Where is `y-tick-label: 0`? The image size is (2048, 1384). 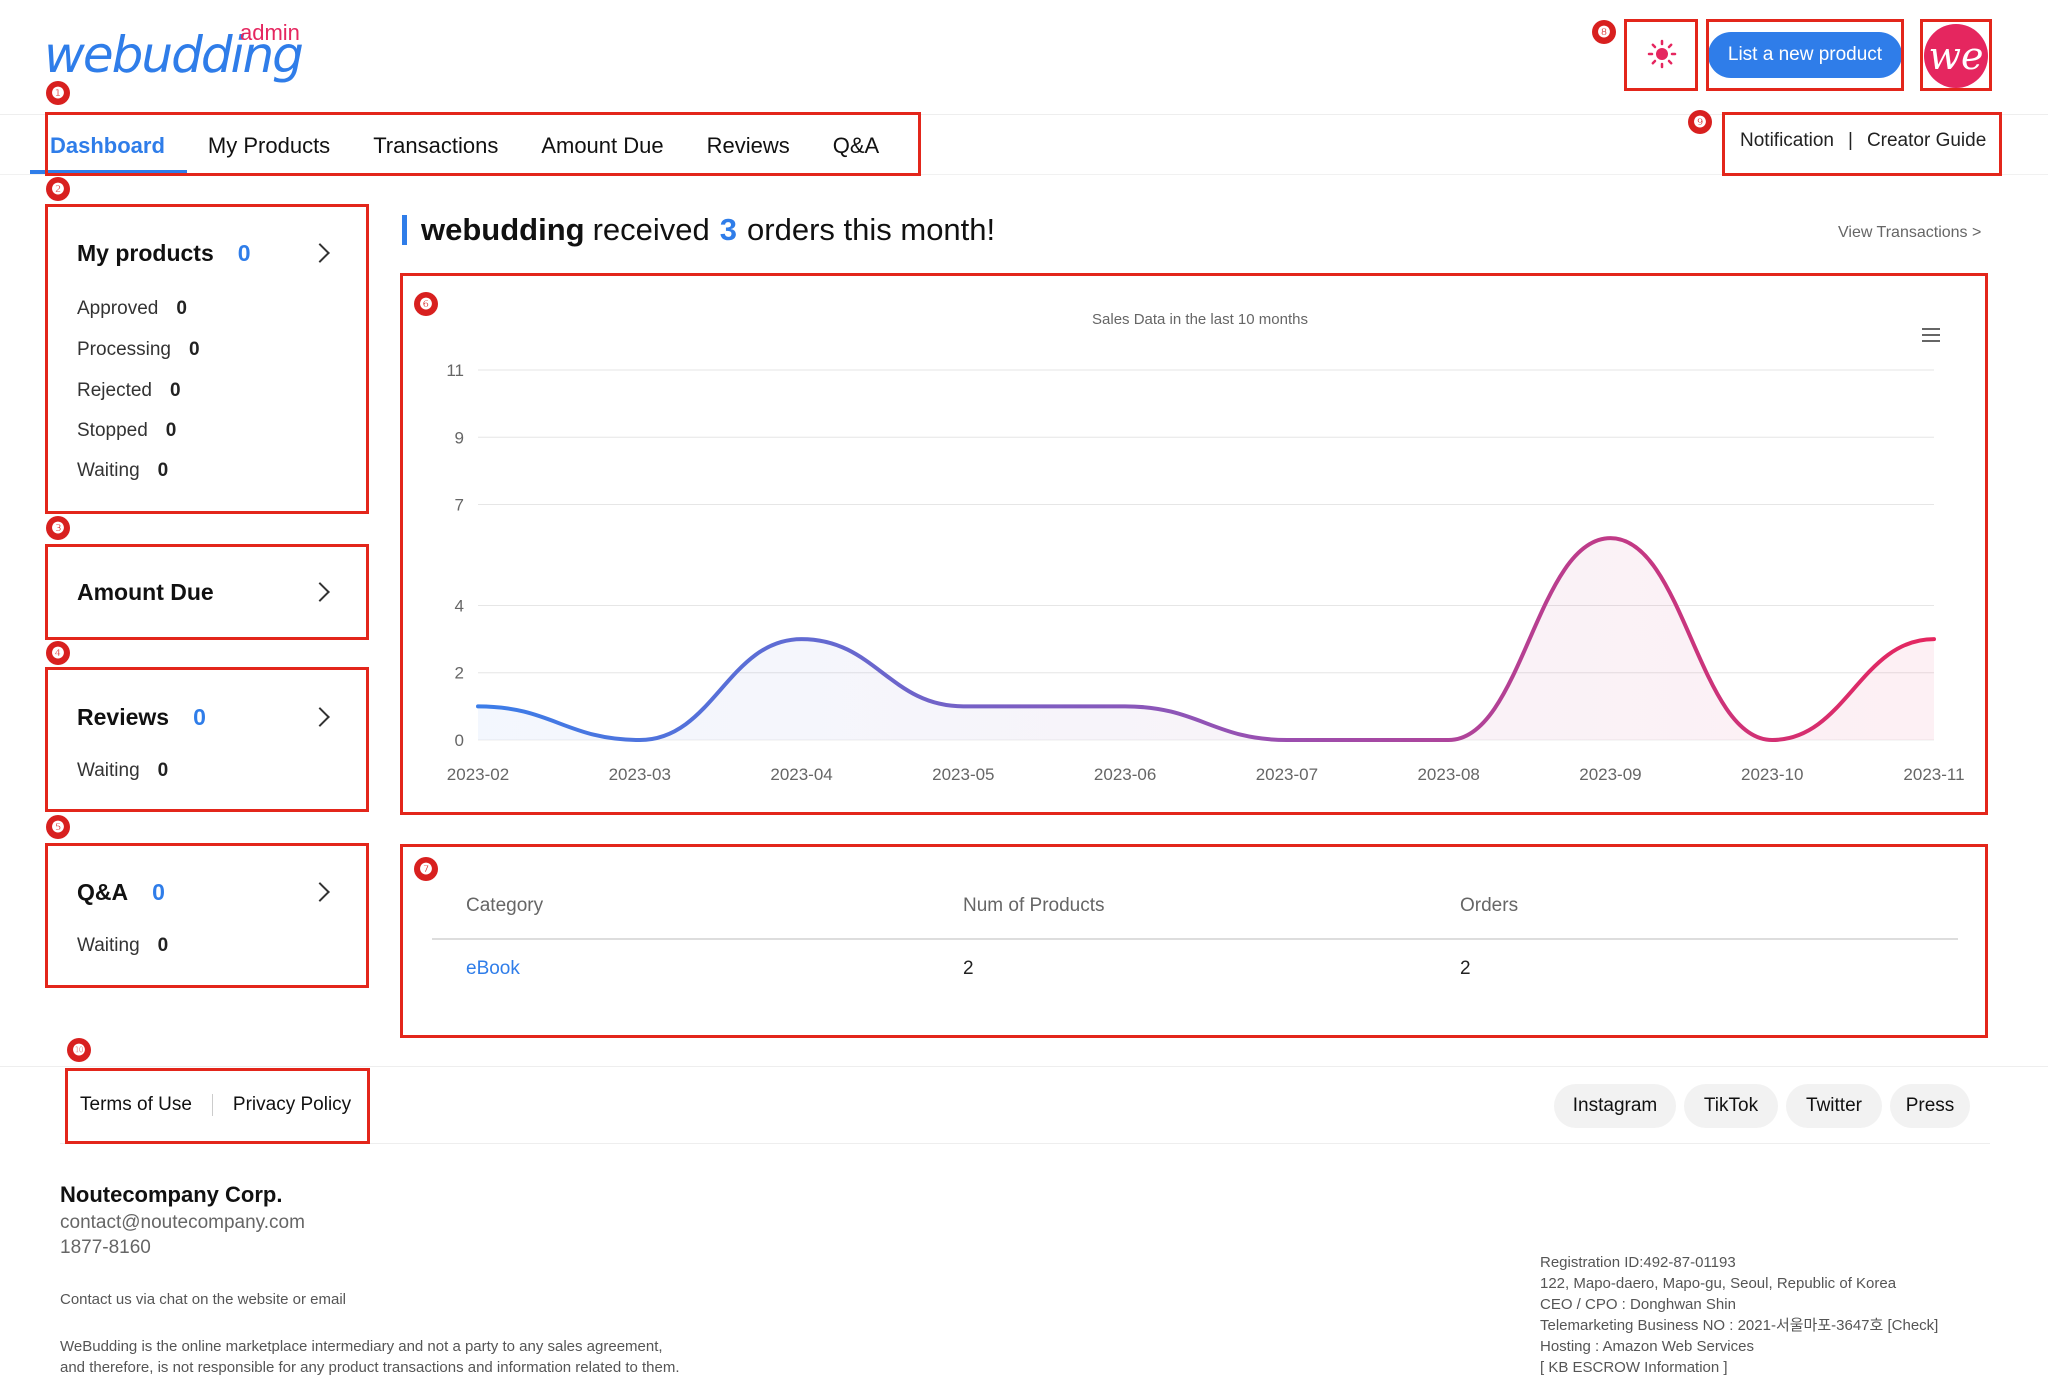 y-tick-label: 0 is located at coordinates (459, 740).